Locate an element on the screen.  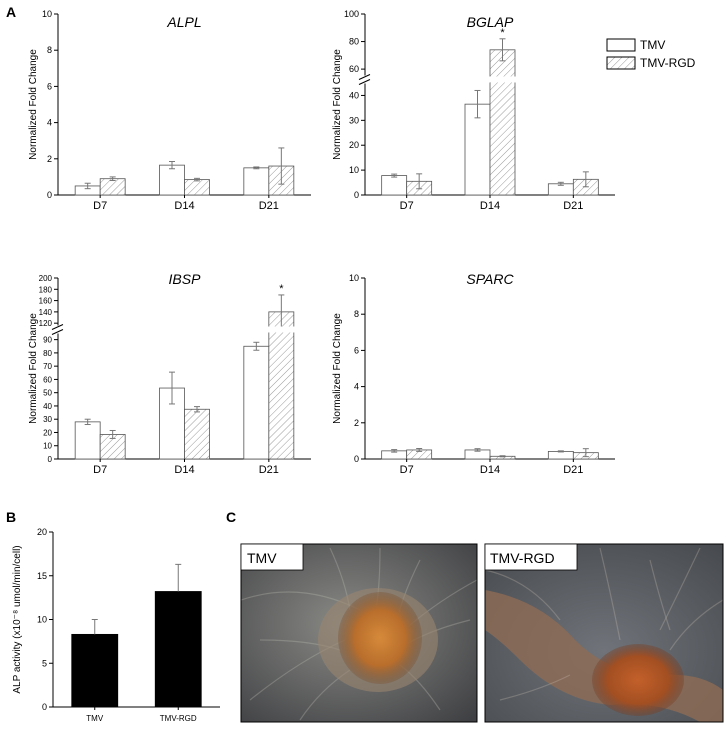
y-tick-label: 90 is located at coordinates (47, 340).